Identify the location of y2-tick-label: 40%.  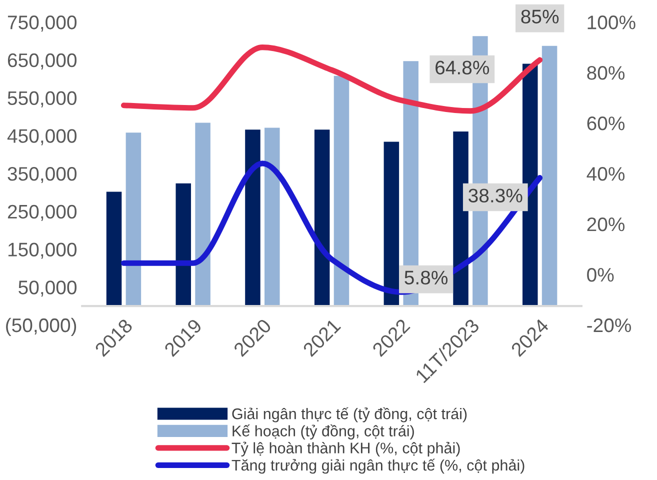
(605, 173).